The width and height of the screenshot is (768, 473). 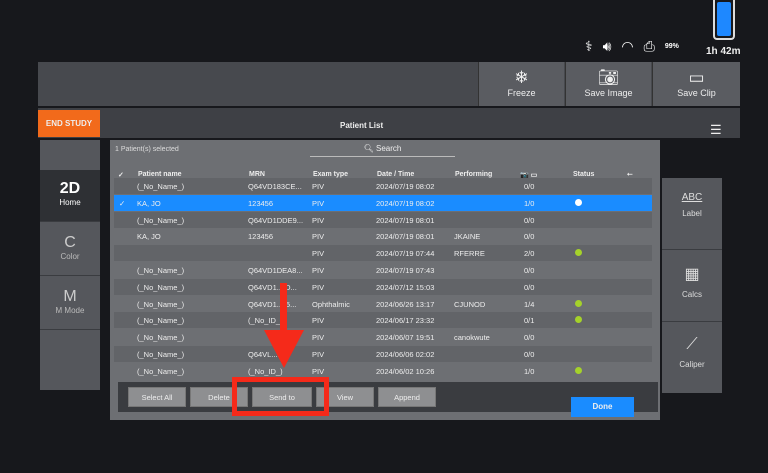 What do you see at coordinates (362, 125) in the screenshot?
I see `page-title: Patient List` at bounding box center [362, 125].